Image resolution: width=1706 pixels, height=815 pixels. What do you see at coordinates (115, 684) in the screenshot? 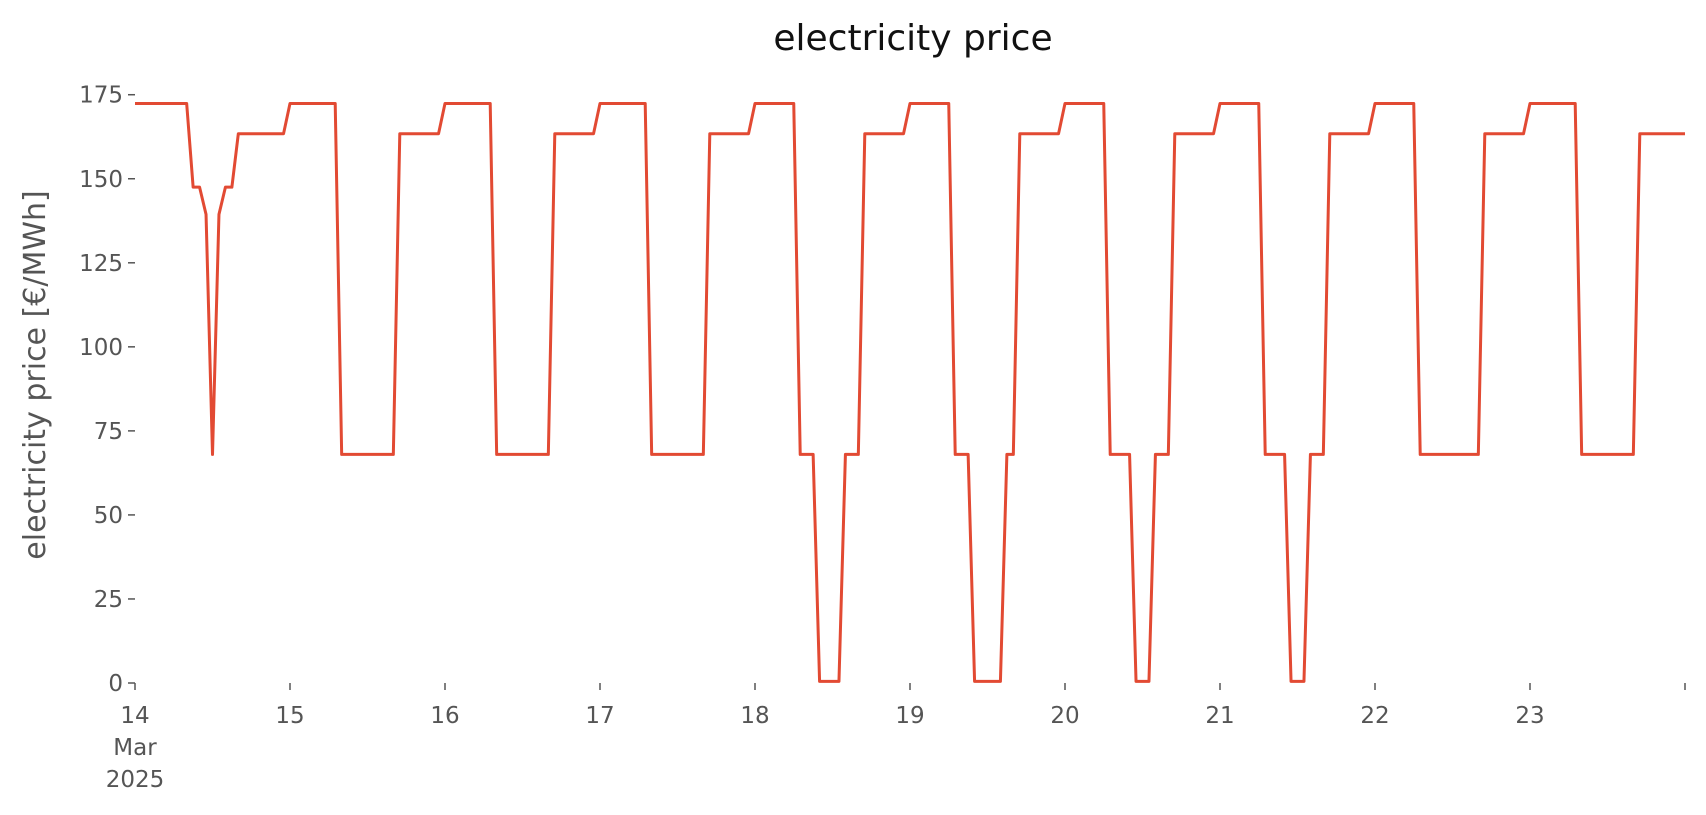
I see `y-tick-label: 0` at bounding box center [115, 684].